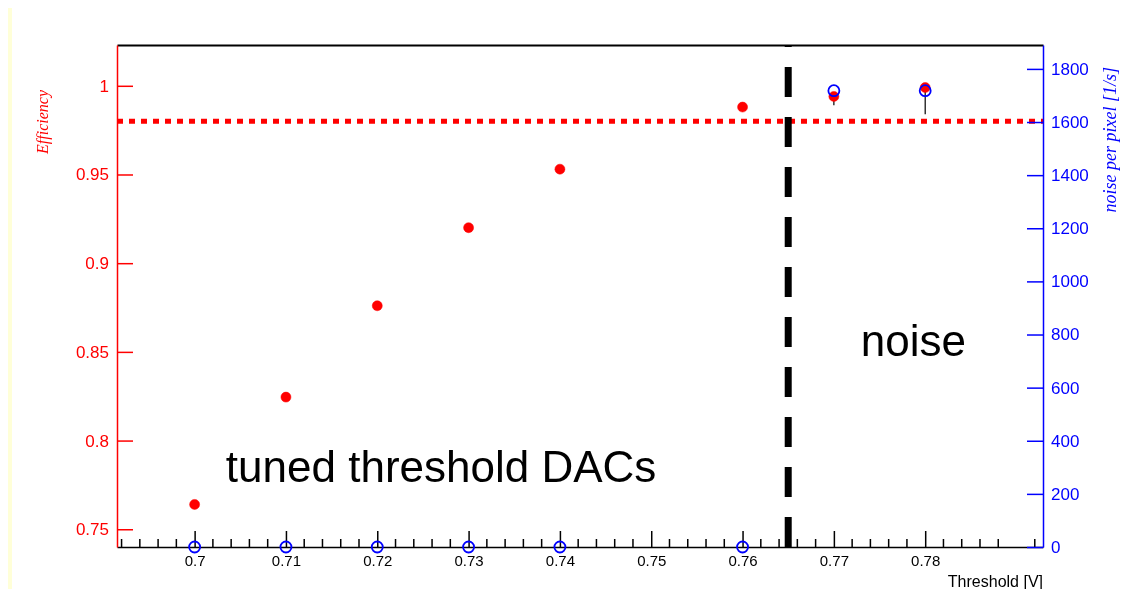  Describe the element at coordinates (286, 560) in the screenshot. I see `x-tick-label: 0.71` at that location.